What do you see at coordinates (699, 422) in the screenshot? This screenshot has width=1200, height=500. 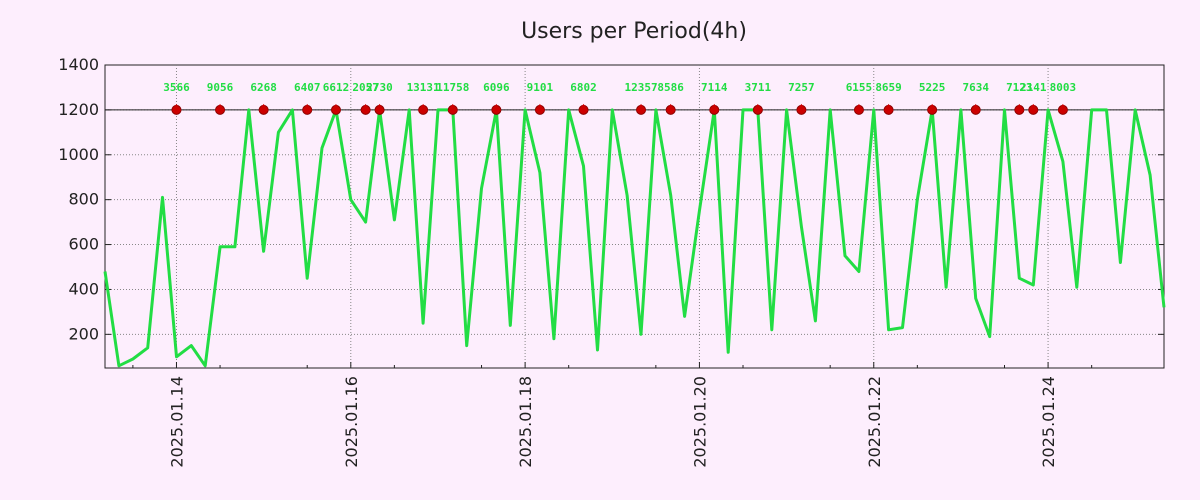 I see `x-tick-label: 2025.01.20` at bounding box center [699, 422].